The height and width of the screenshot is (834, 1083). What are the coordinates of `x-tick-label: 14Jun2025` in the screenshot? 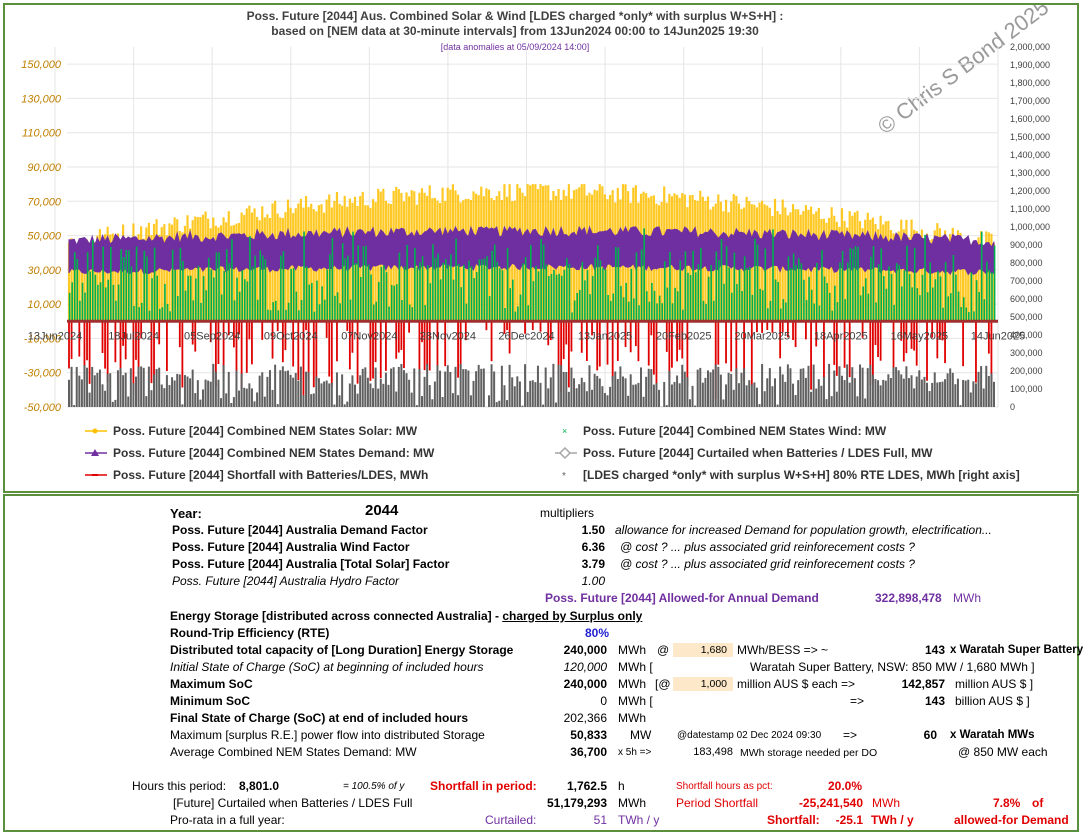 It's located at (998, 336).